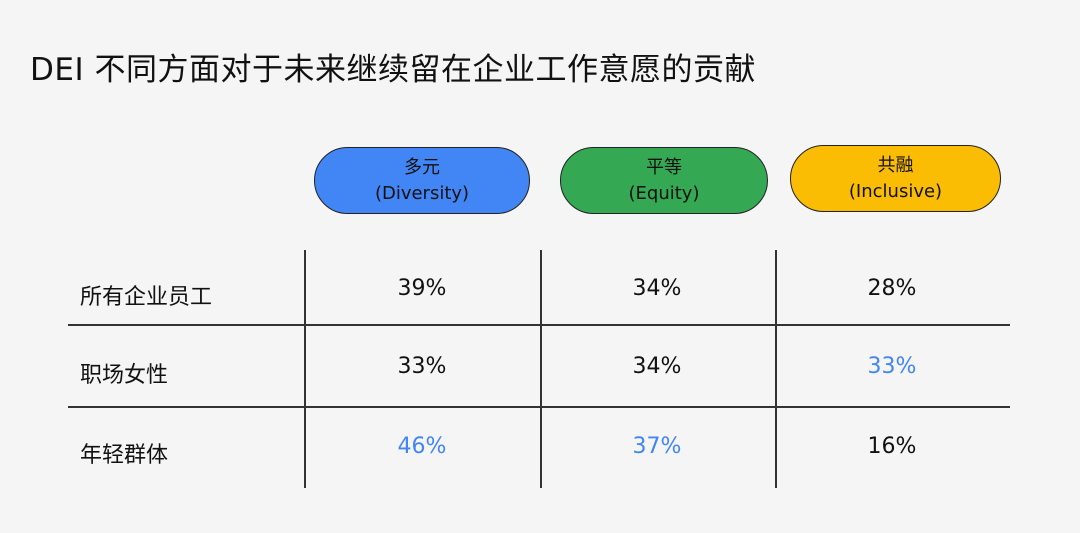  What do you see at coordinates (422, 193) in the screenshot?
I see `column-header-diversity-line2: (Diversity)` at bounding box center [422, 193].